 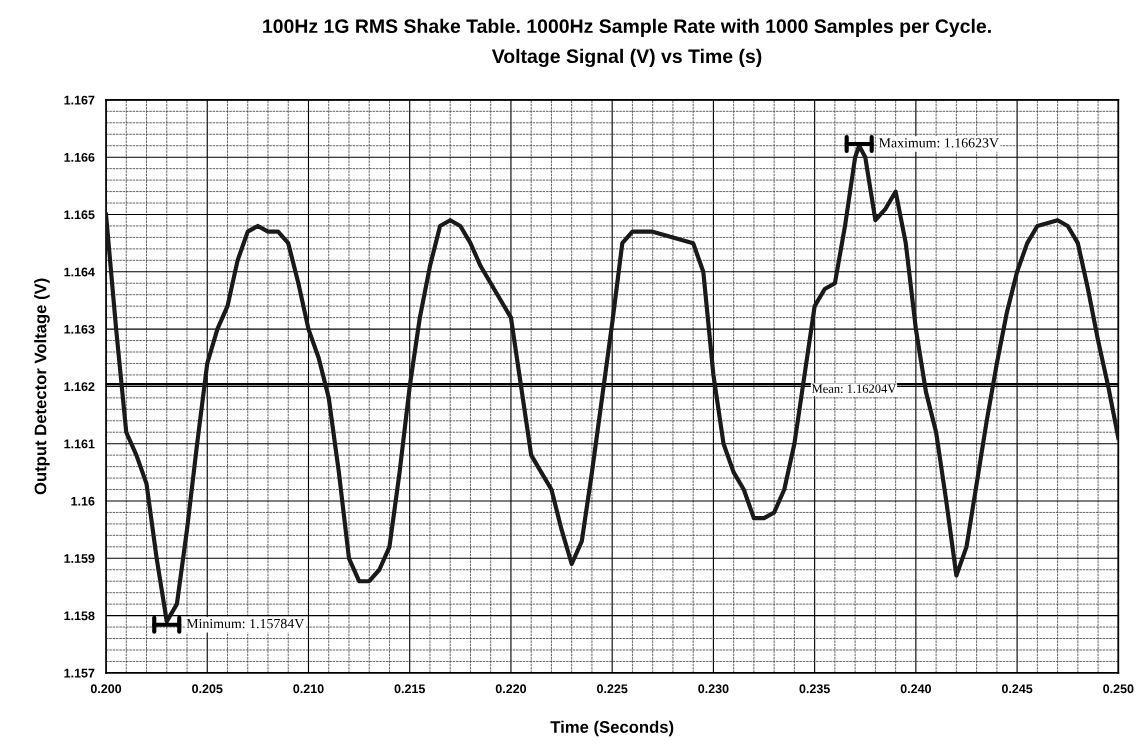 What do you see at coordinates (79, 157) in the screenshot?
I see `y-tick-label: 1.166` at bounding box center [79, 157].